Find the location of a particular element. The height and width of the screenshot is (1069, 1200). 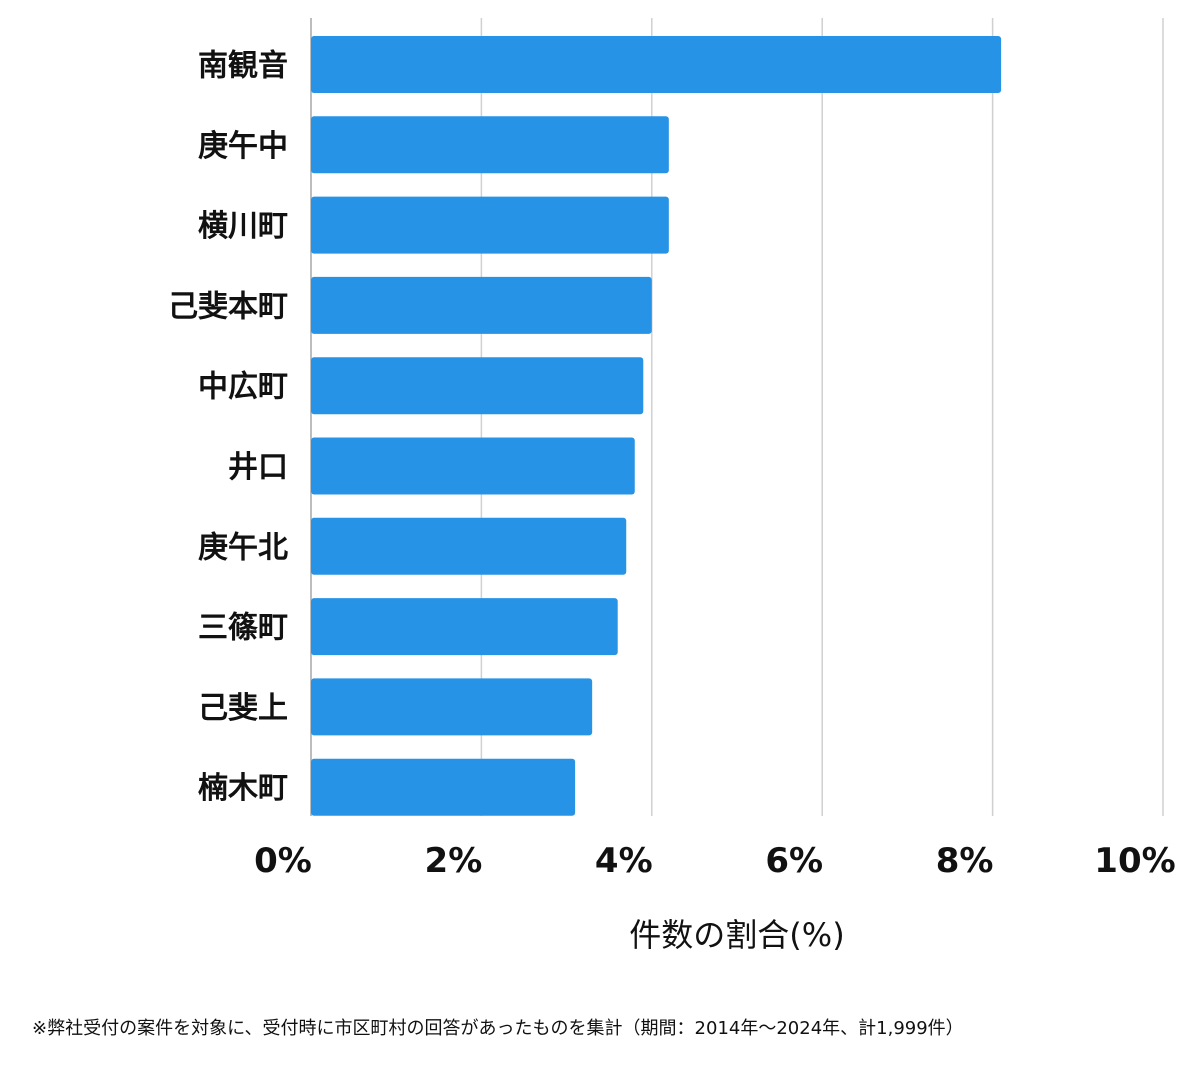

category-label: 楠木町 is located at coordinates (243, 788).